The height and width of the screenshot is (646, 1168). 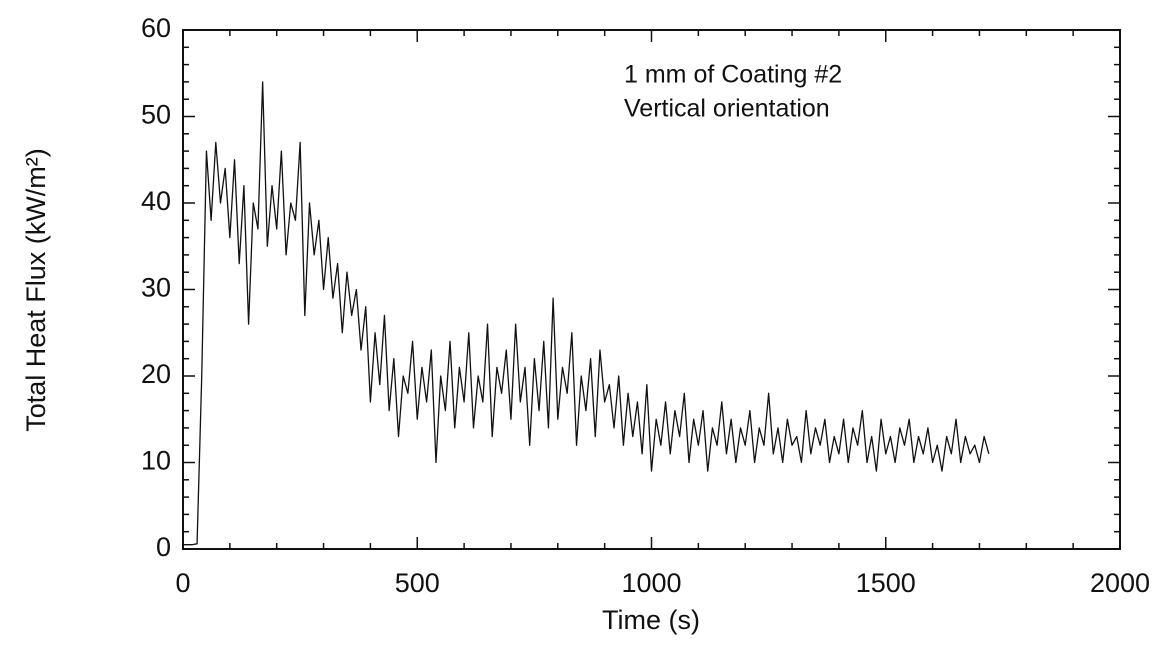 I want to click on x-tick-label: 1500, so click(x=886, y=583).